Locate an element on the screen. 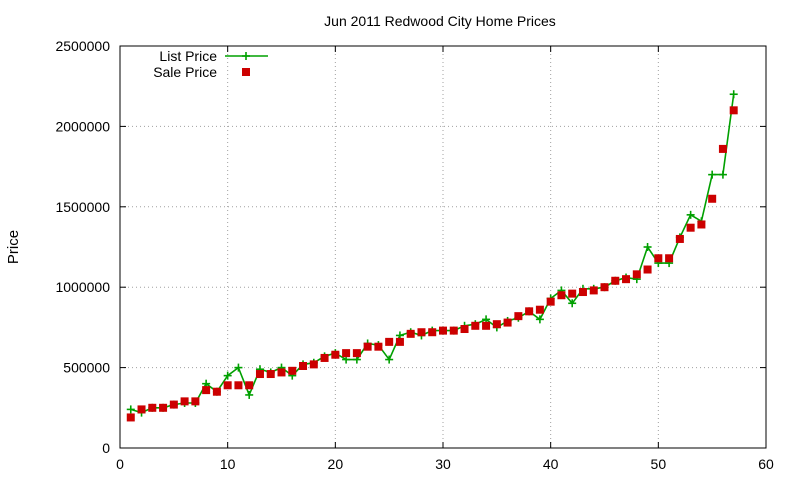 The height and width of the screenshot is (485, 800). x-tick-label: 0 is located at coordinates (120, 464).